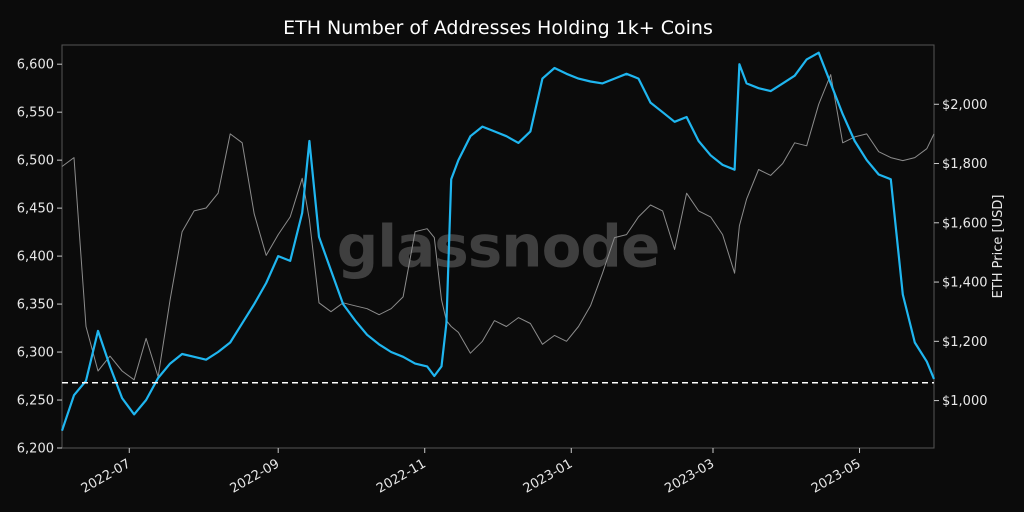  Describe the element at coordinates (689, 476) in the screenshot. I see `x-tick-label: 2023-03` at that location.